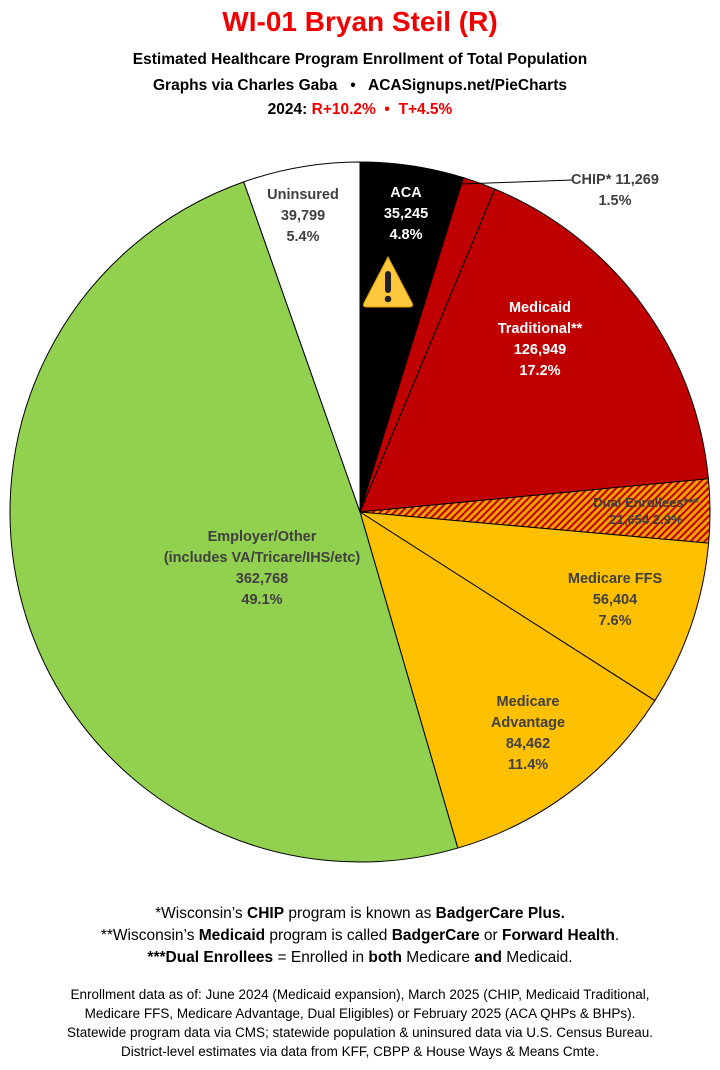 The width and height of the screenshot is (720, 1070). Describe the element at coordinates (360, 21) in the screenshot. I see `chart-title: WI-01 Bryan Steil (R)` at that location.